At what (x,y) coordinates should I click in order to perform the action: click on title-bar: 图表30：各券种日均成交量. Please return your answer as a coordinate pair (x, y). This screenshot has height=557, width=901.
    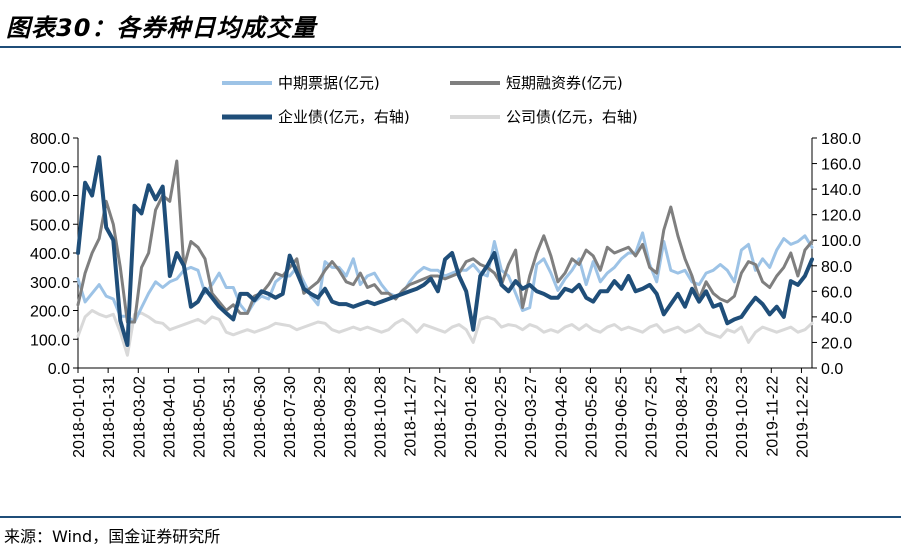
    Looking at the image, I should click on (450, 25).